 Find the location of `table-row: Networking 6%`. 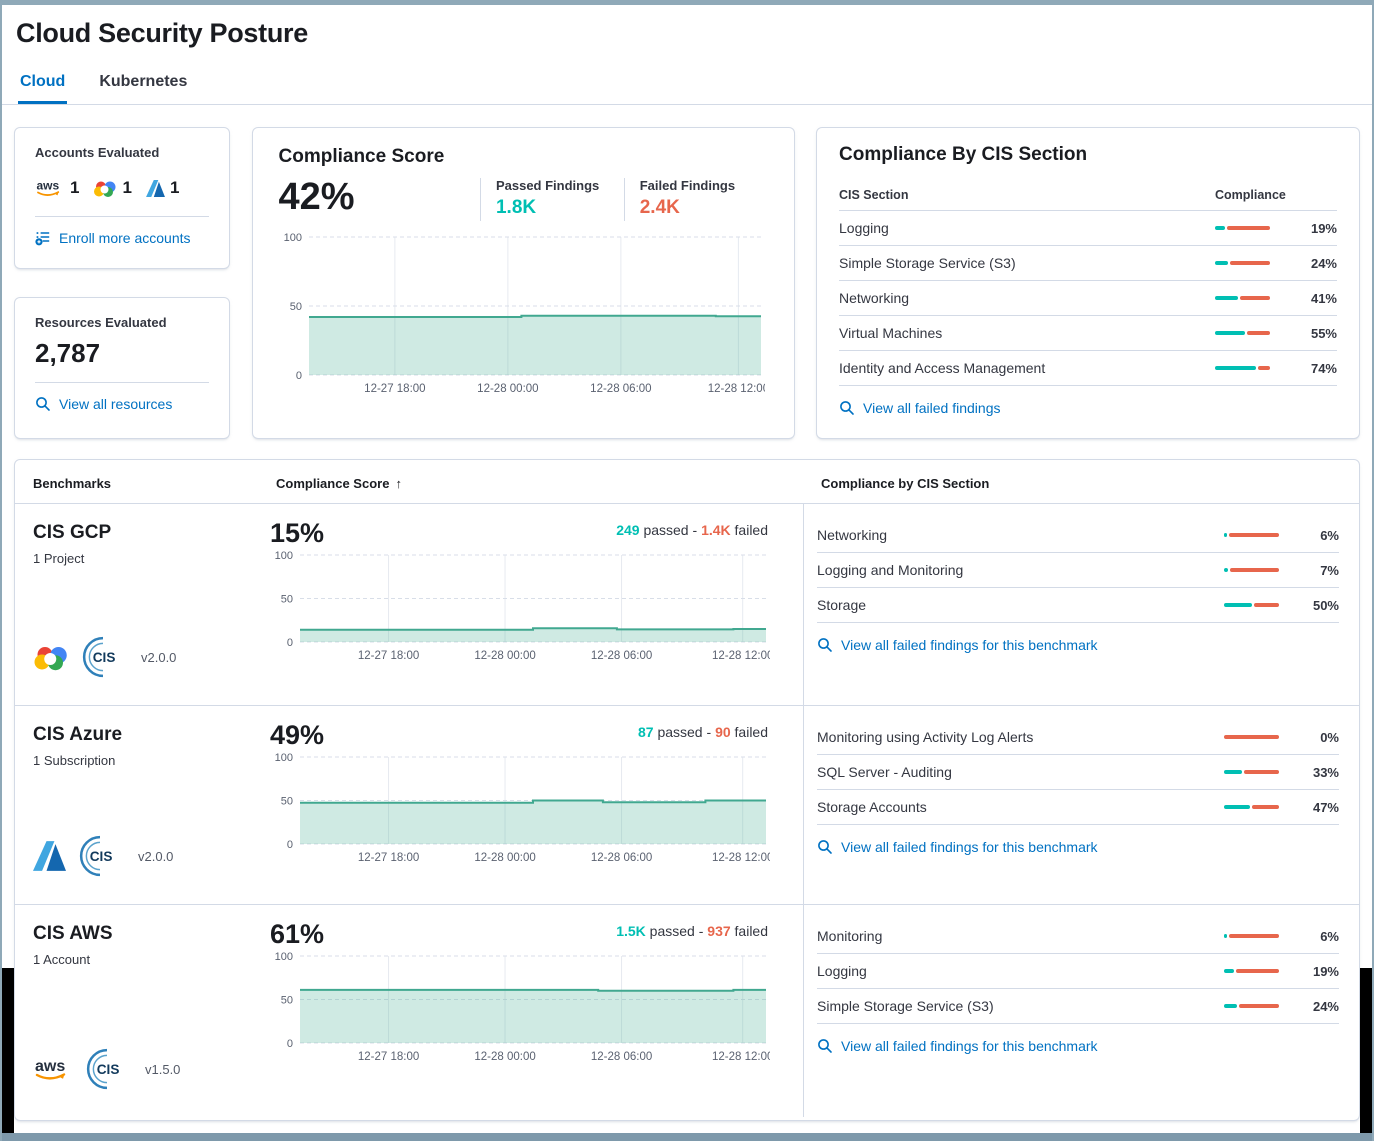

table-row: Networking 6% is located at coordinates (1078, 535).